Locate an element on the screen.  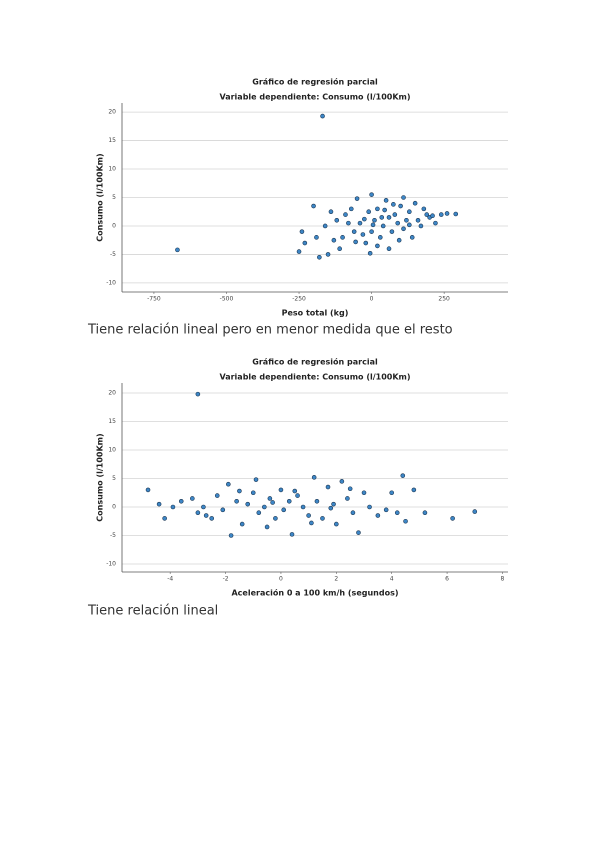
y-tick-label: 10 is located at coordinates (112, 449).